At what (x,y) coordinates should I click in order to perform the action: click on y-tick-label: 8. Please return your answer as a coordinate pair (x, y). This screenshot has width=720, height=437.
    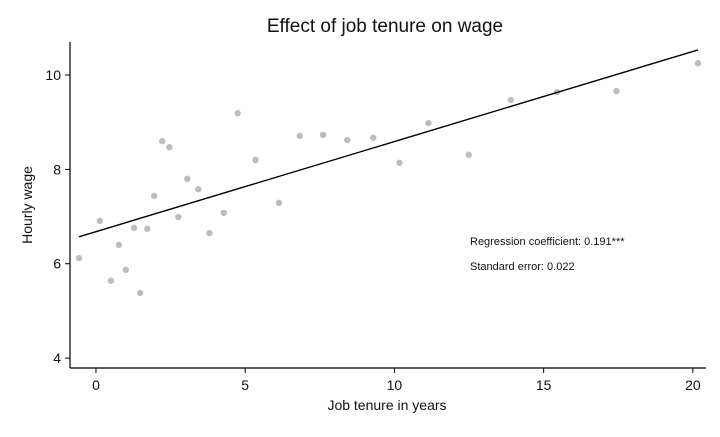
    Looking at the image, I should click on (57, 169).